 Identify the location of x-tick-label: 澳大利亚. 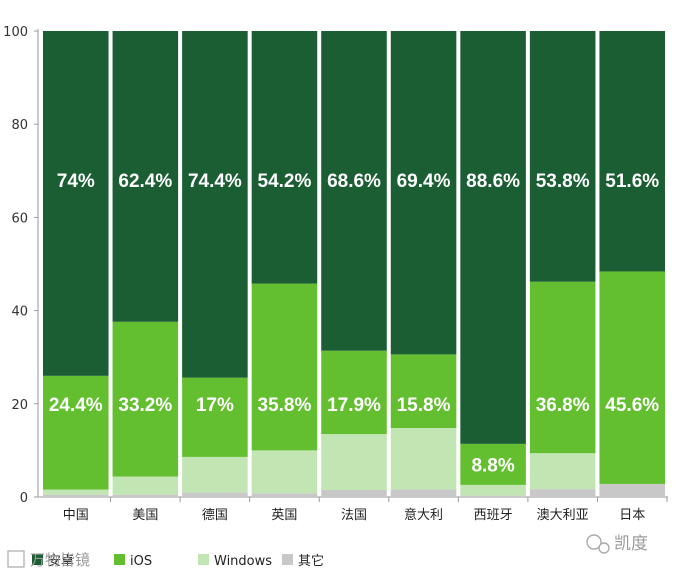
(563, 515).